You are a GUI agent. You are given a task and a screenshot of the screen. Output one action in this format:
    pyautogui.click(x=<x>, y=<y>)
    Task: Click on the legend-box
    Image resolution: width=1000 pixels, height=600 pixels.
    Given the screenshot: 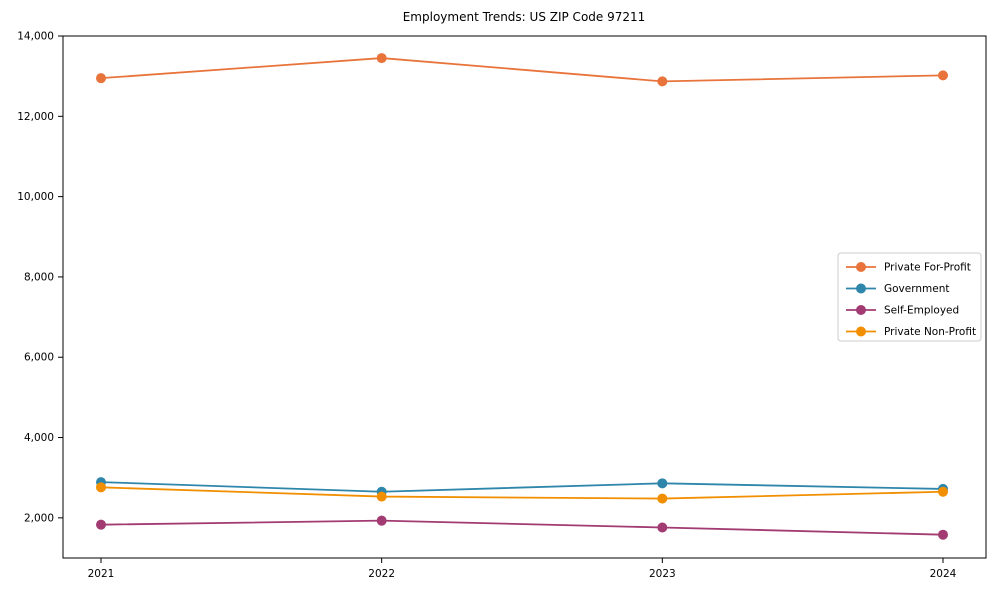 What is the action you would take?
    pyautogui.click(x=909, y=297)
    